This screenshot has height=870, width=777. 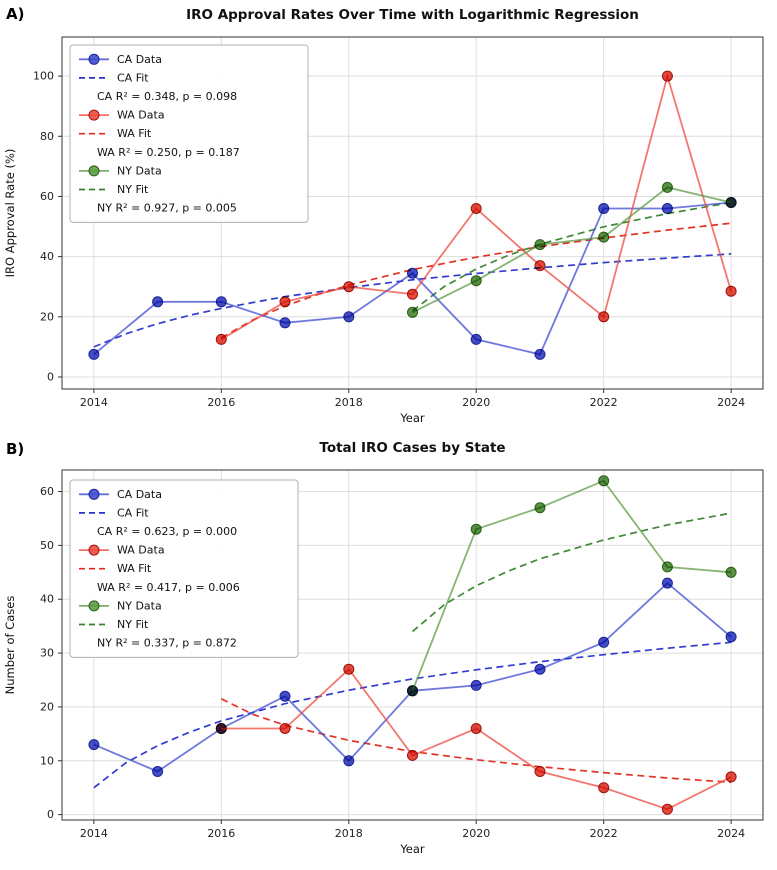 I want to click on wa-fit-line, so click(x=476, y=741).